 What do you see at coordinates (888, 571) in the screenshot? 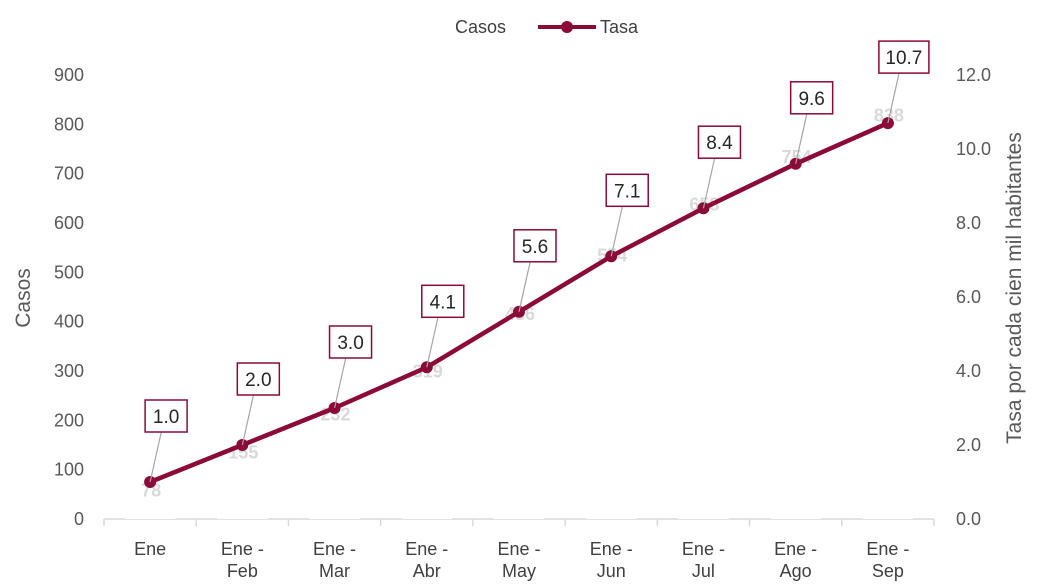
I see `x-tick-label-line: Sep` at bounding box center [888, 571].